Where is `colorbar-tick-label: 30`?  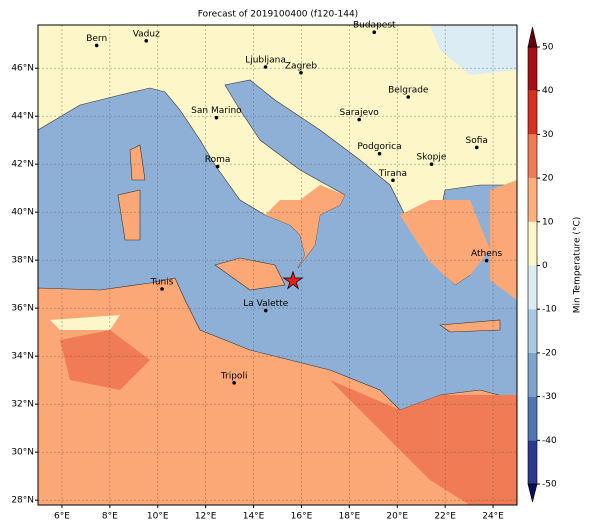 colorbar-tick-label: 30 is located at coordinates (548, 135).